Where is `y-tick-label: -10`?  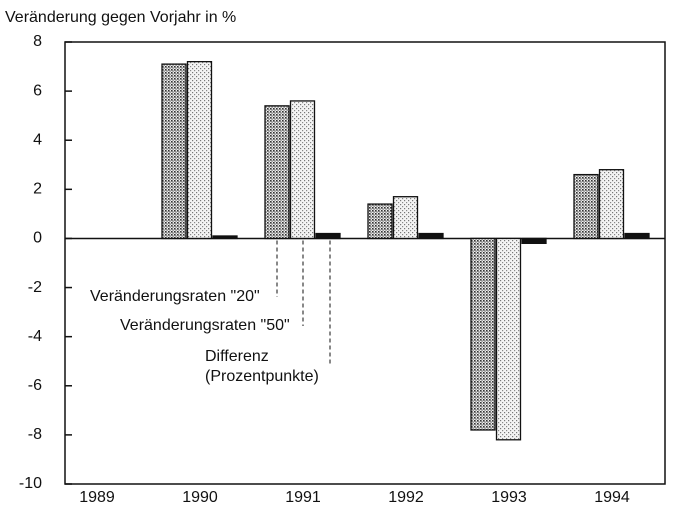 y-tick-label: -10 is located at coordinates (30, 483).